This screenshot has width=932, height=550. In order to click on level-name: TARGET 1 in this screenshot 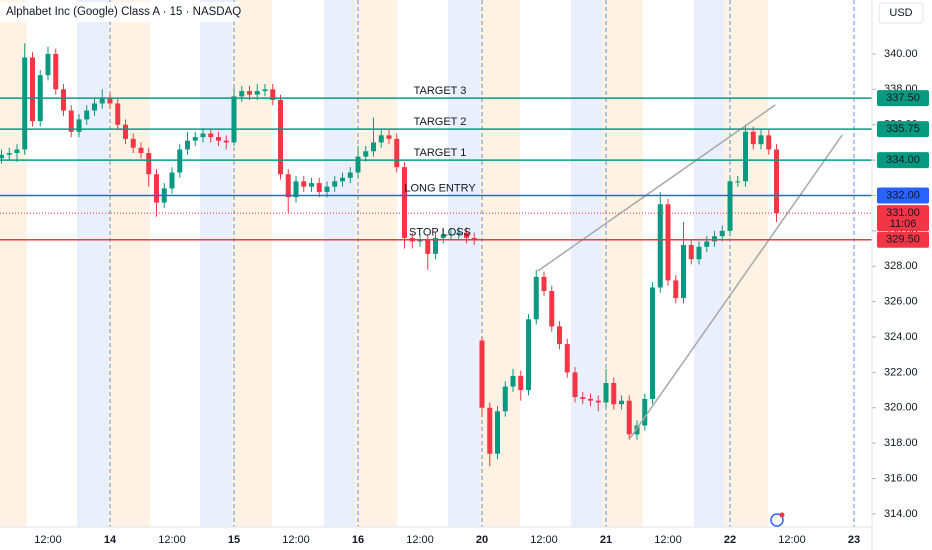, I will do `click(440, 153)`.